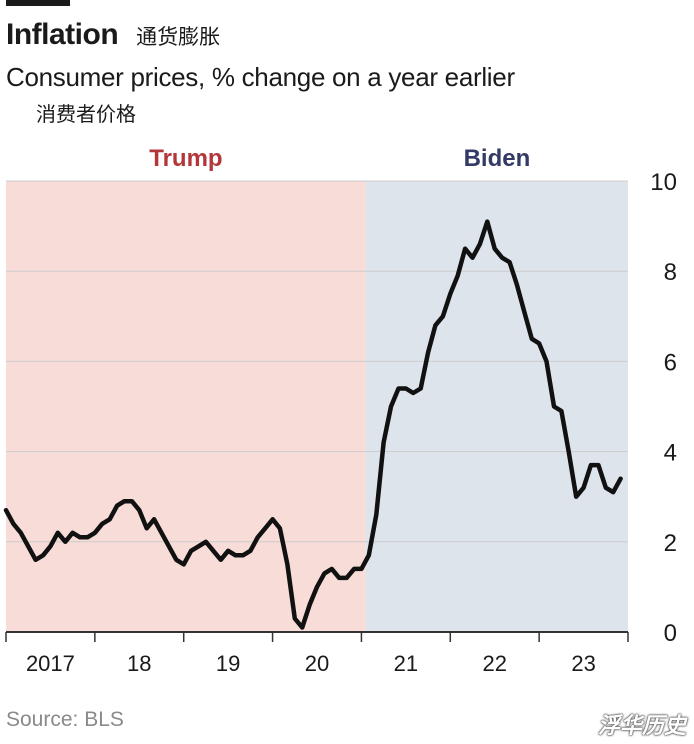 The height and width of the screenshot is (744, 694). I want to click on x-tick-label: 18, so click(139, 663).